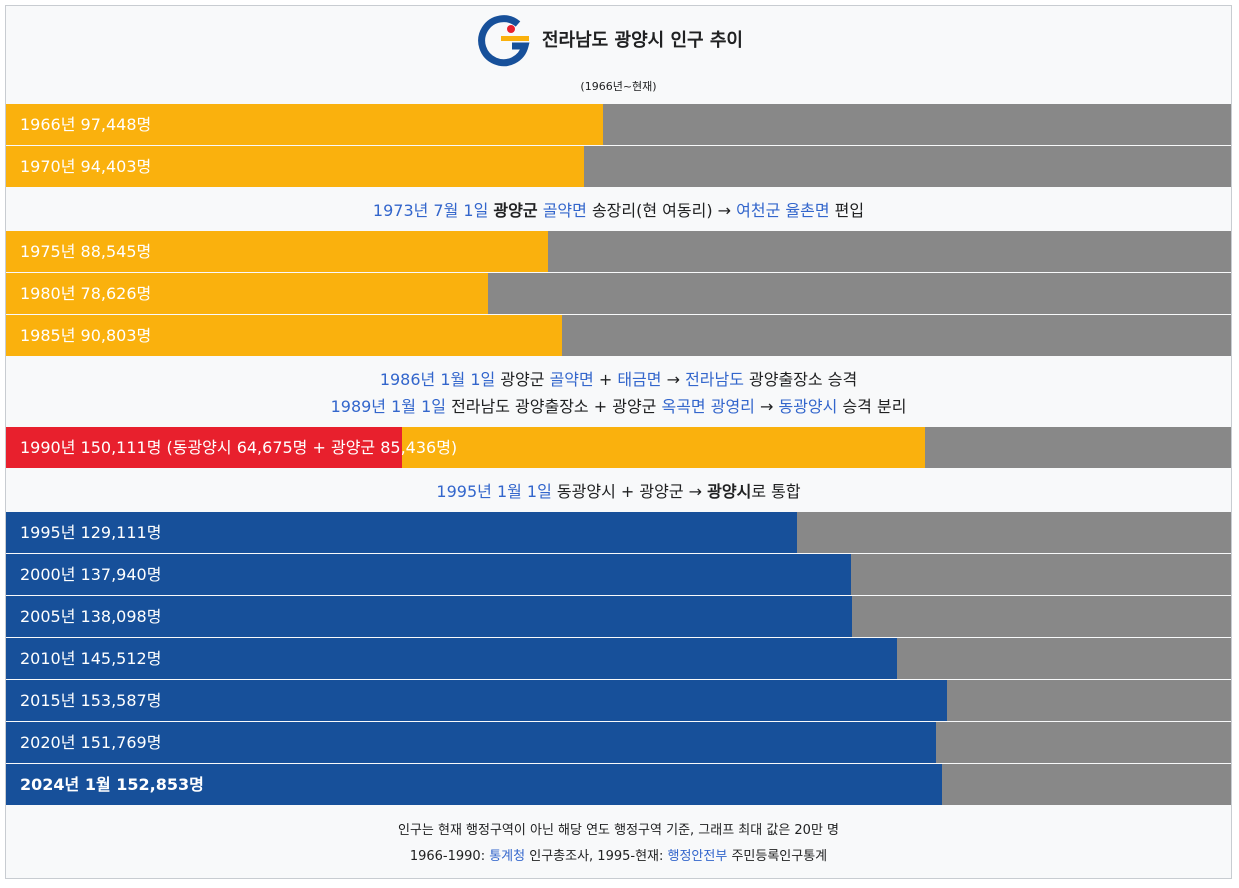 The image size is (1239, 888). I want to click on wiki-link: 1986년 1월 1일, so click(437, 379).